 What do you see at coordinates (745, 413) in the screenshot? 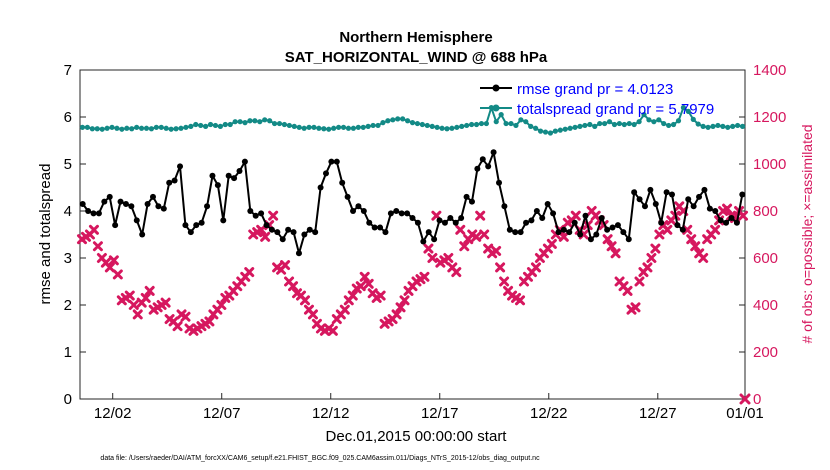
I see `x-tick-label: 01/01` at bounding box center [745, 413].